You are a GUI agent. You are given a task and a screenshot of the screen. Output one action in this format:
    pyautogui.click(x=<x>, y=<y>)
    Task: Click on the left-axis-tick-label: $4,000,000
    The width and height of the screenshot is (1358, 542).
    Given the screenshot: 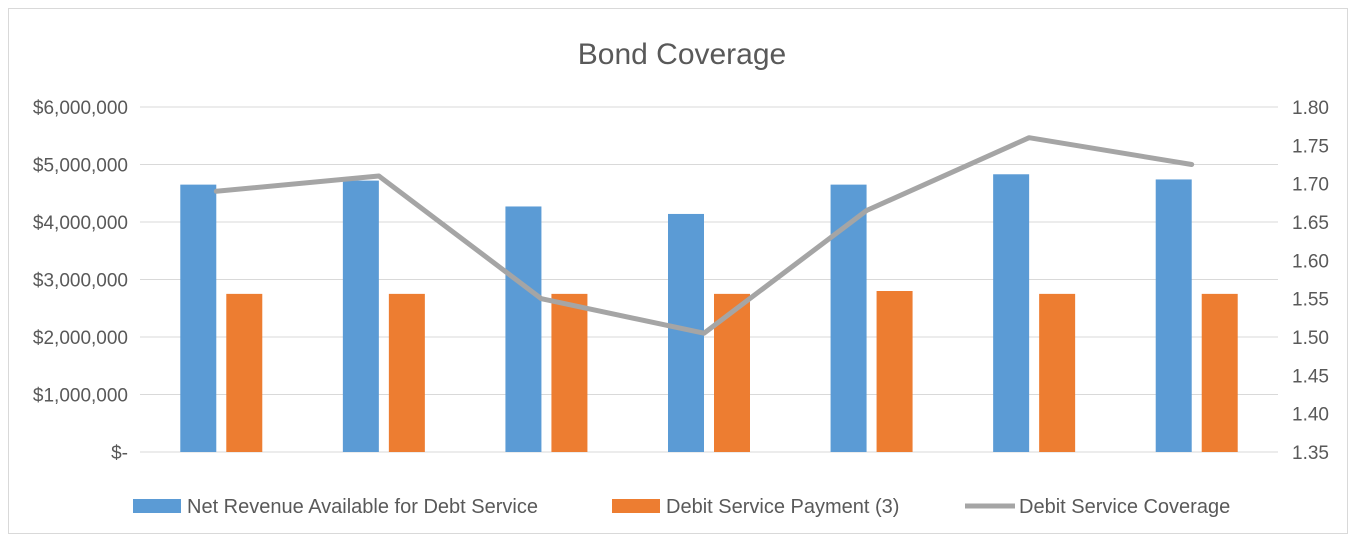 What is the action you would take?
    pyautogui.click(x=80, y=223)
    